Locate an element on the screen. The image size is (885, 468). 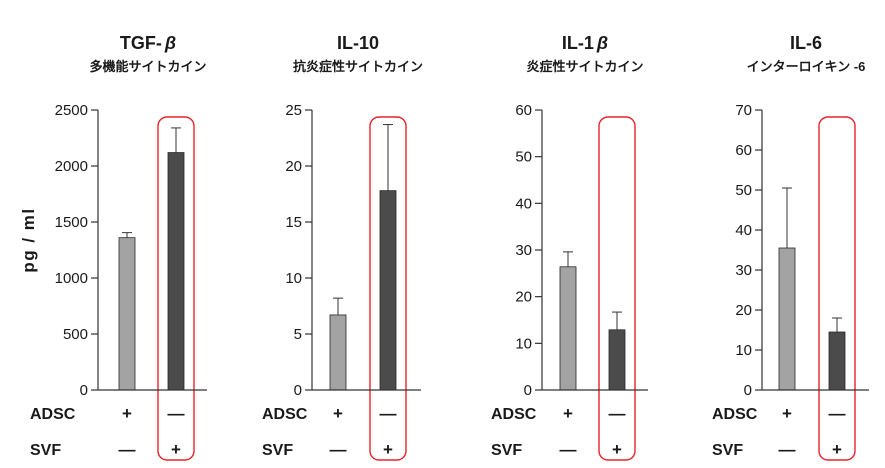
chart-title: IL-6 is located at coordinates (806, 43).